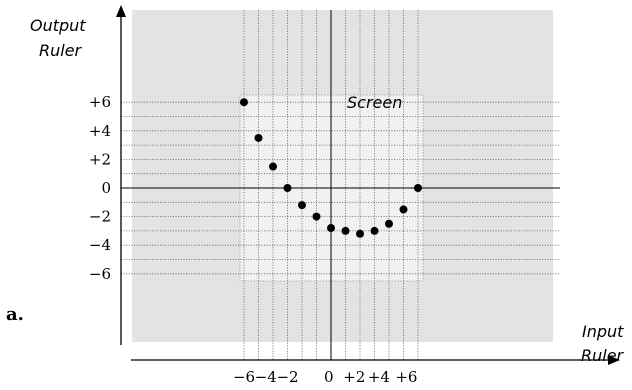 The image size is (632, 390). What do you see at coordinates (100, 245) in the screenshot?
I see `y-tick-label: −4` at bounding box center [100, 245].